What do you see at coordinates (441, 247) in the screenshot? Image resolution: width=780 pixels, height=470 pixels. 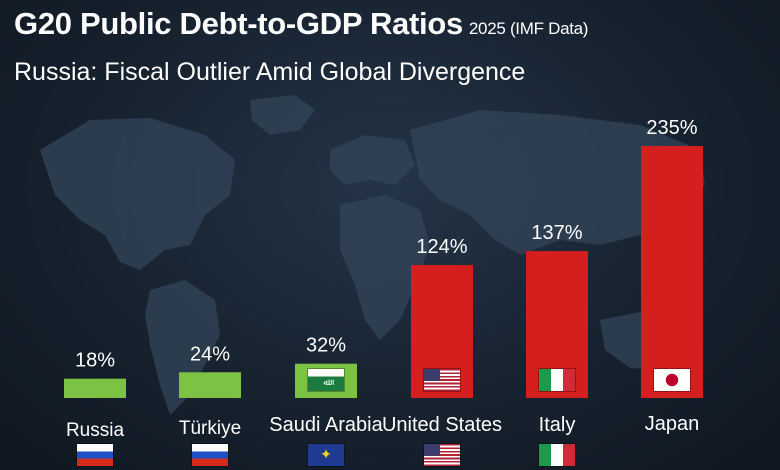 I see `data-label: 124%` at bounding box center [441, 247].